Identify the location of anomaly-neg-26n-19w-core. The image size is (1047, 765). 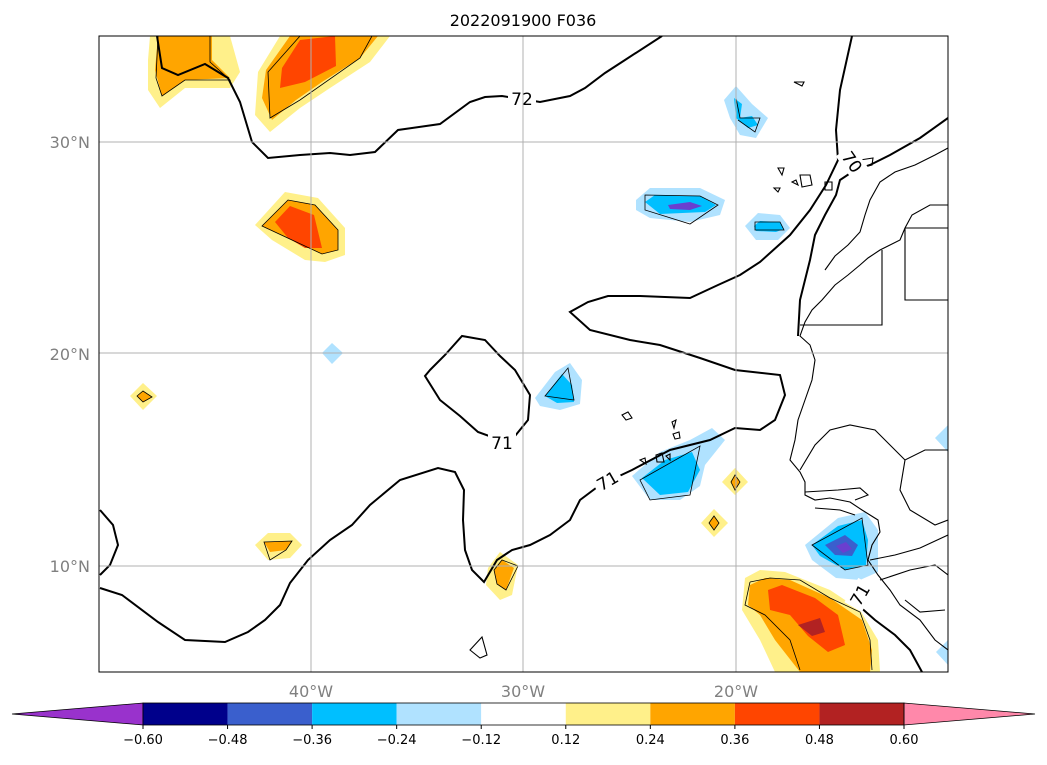
(769, 226).